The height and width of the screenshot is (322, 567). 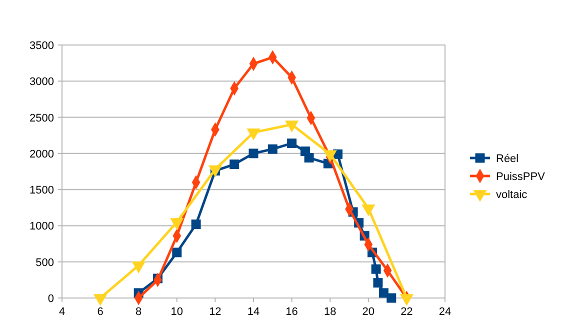 What do you see at coordinates (42, 46) in the screenshot?
I see `y-tick-label: 3500` at bounding box center [42, 46].